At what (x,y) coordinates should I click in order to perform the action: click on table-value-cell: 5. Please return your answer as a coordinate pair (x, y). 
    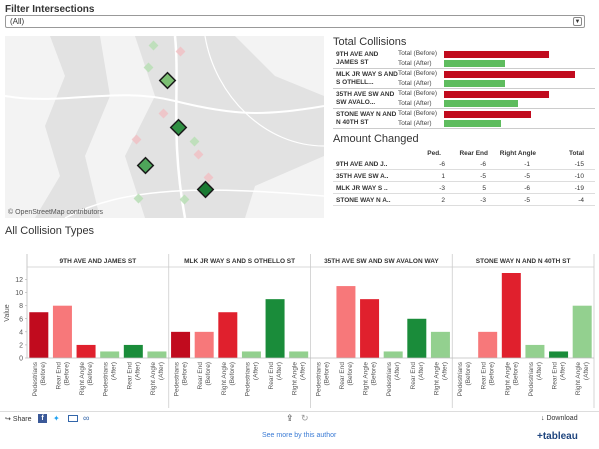
    Looking at the image, I should click on (484, 188).